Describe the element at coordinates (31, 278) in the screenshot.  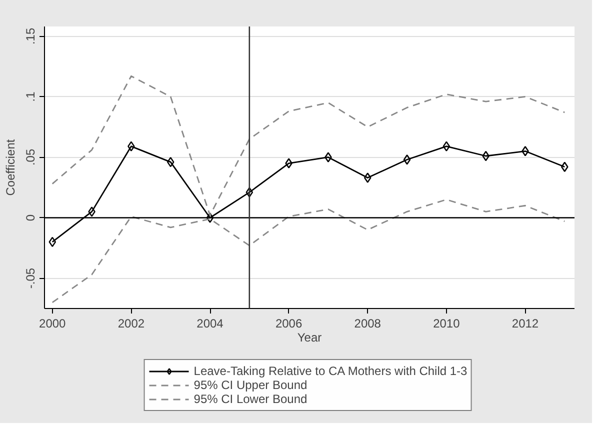
I see `y-tick-label: -.05` at that location.